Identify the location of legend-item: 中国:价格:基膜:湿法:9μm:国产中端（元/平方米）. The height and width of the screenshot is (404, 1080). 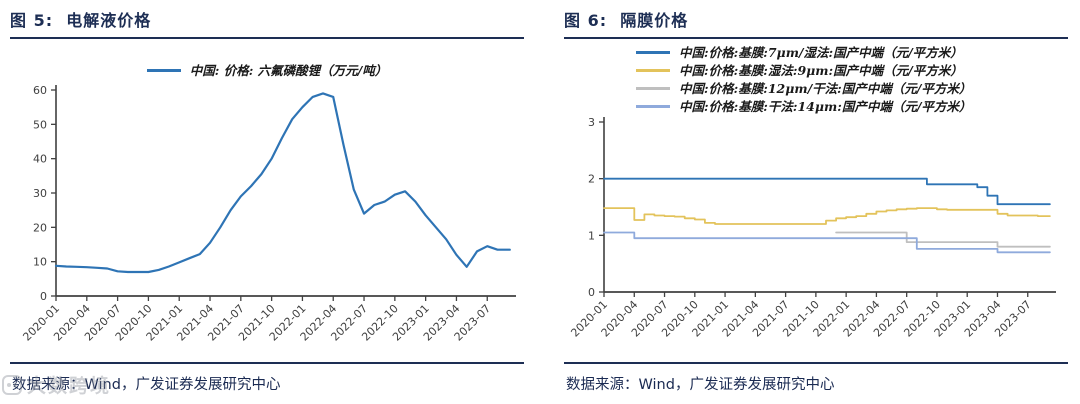
(852, 70).